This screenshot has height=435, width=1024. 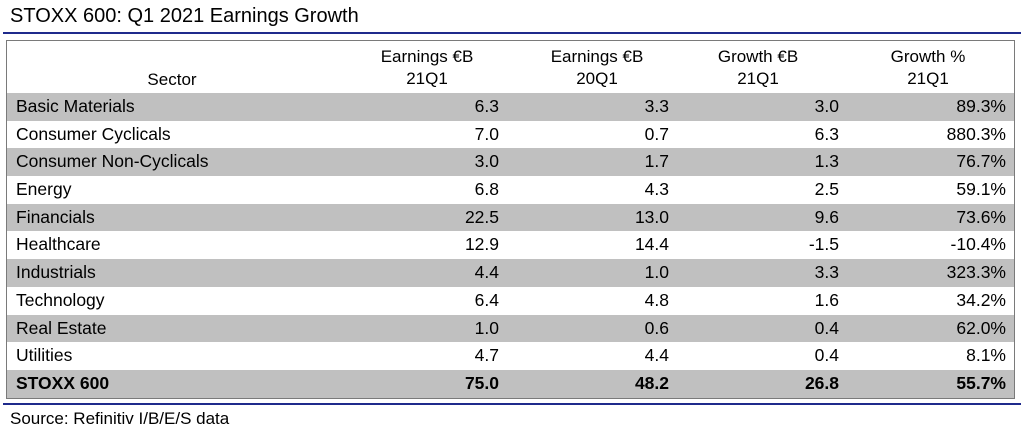 What do you see at coordinates (510, 107) in the screenshot?
I see `table-row: Basic Materials 6.3 3.3 3.0 89.3%` at bounding box center [510, 107].